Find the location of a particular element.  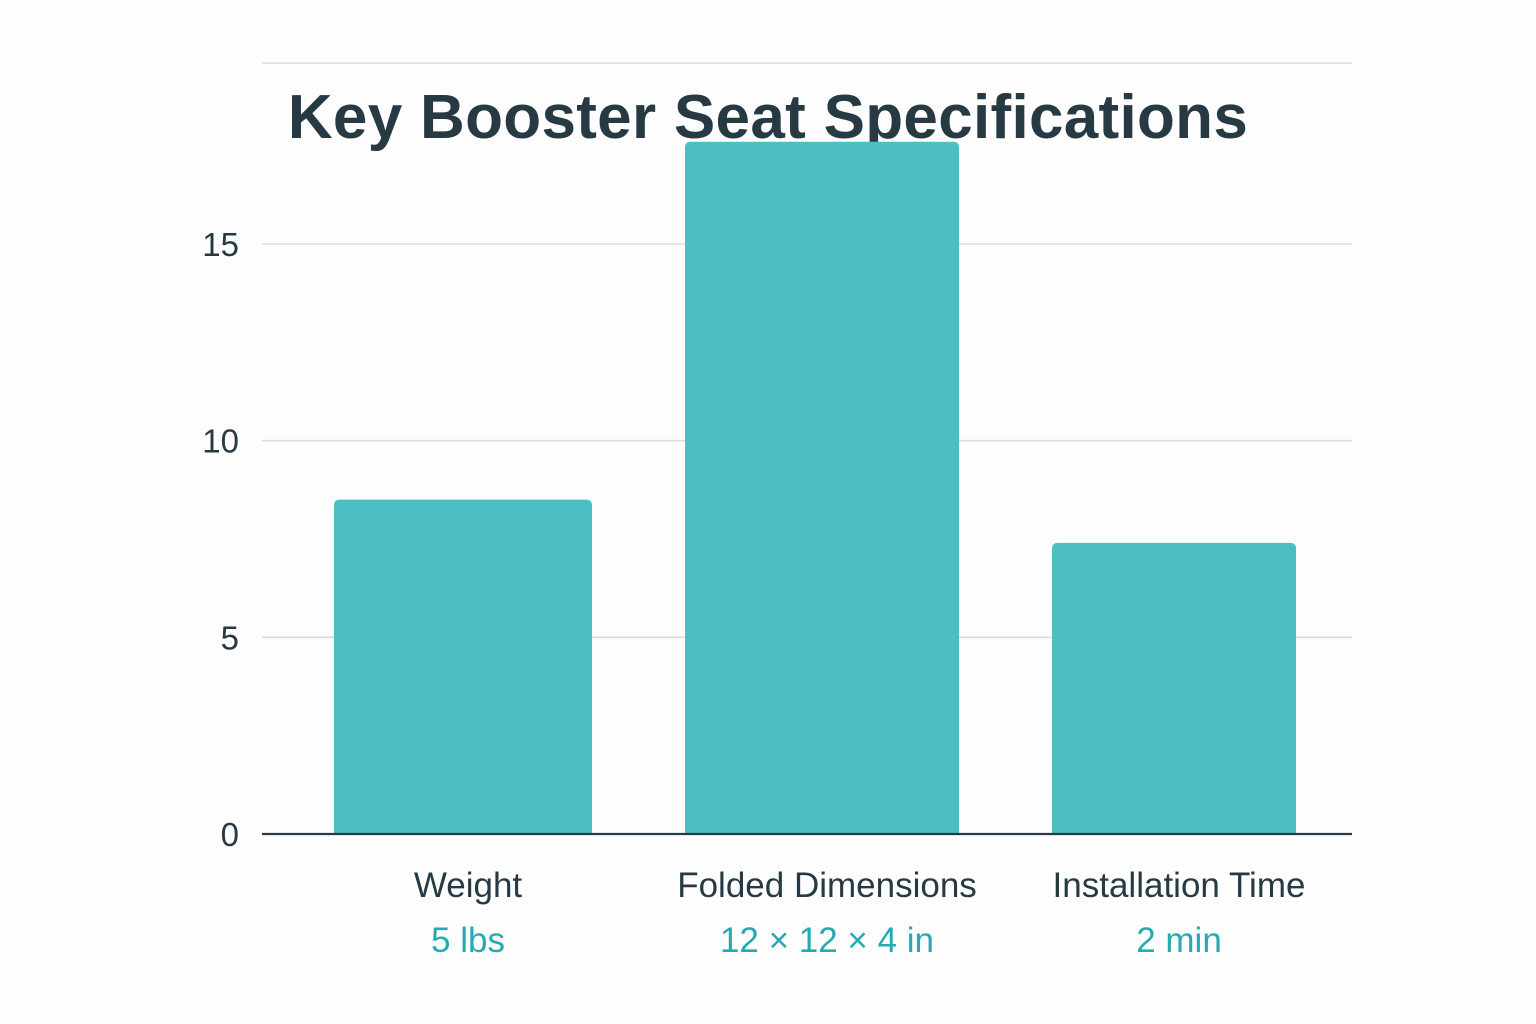

category-label: Folded Dimensions is located at coordinates (827, 885).